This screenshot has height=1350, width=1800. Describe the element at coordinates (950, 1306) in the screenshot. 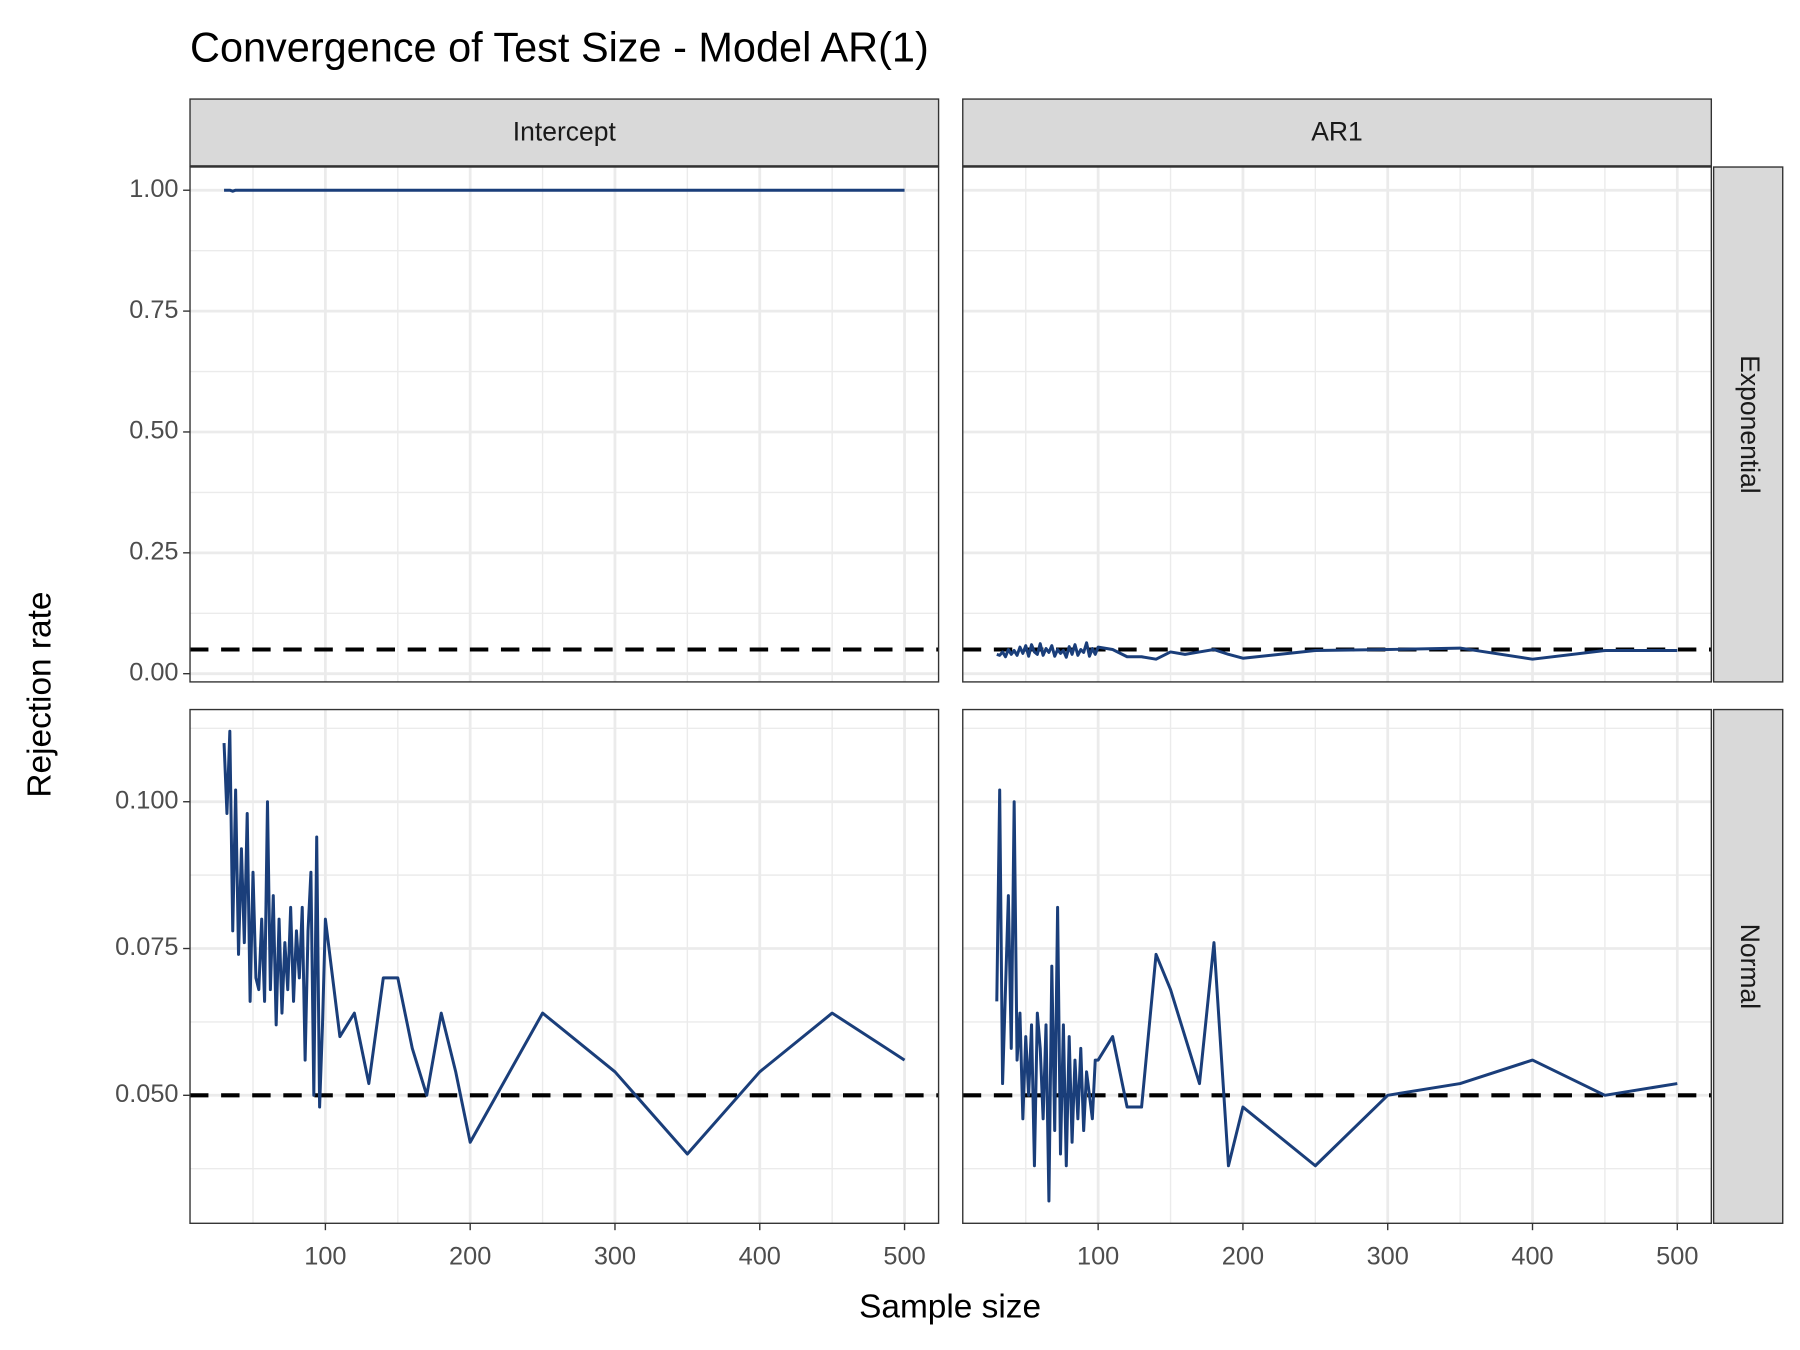

I see `x-axis-label: Sample size` at that location.